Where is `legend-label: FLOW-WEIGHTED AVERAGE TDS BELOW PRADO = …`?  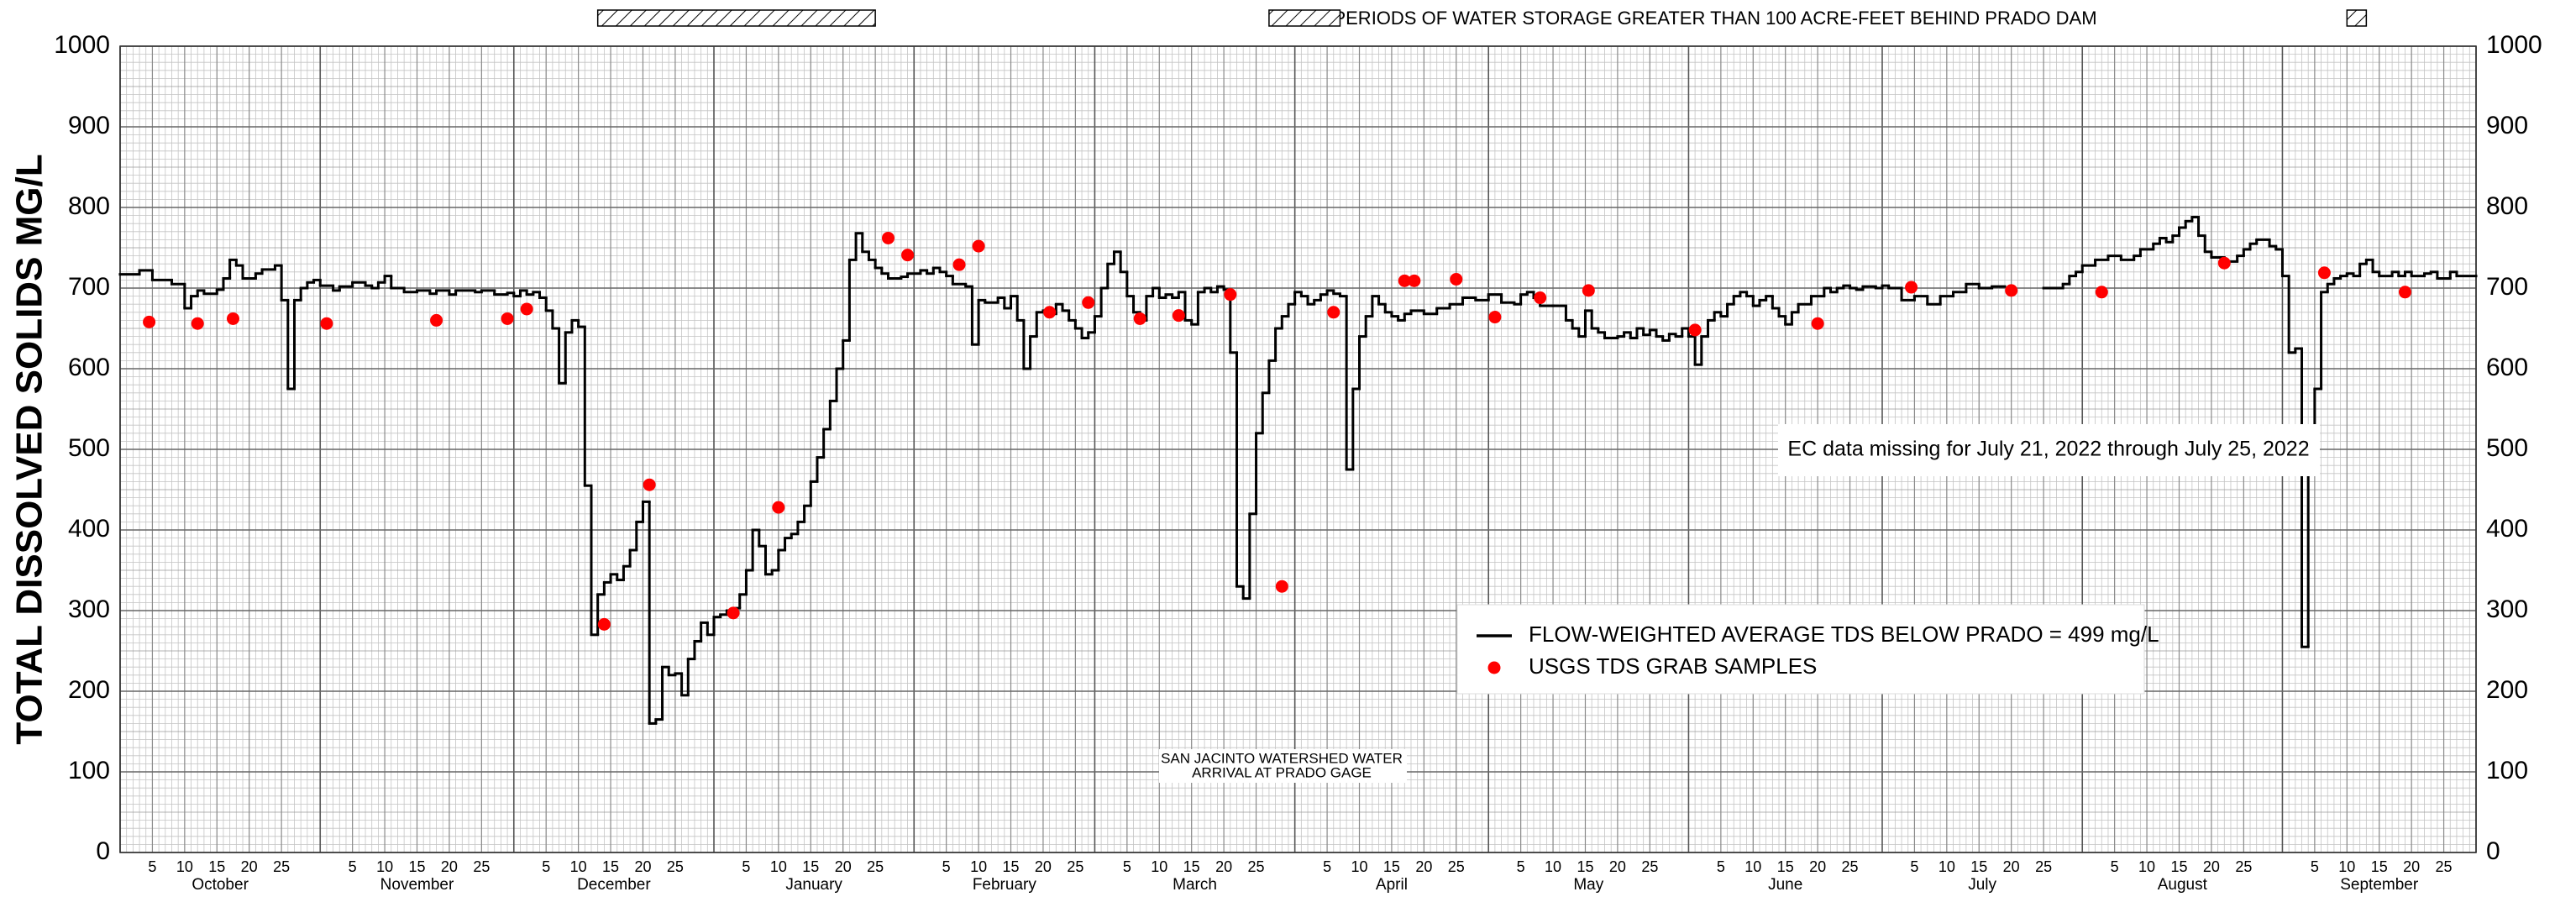
legend-label: FLOW-WEIGHTED AVERAGE TDS BELOW PRADO = … is located at coordinates (1844, 635).